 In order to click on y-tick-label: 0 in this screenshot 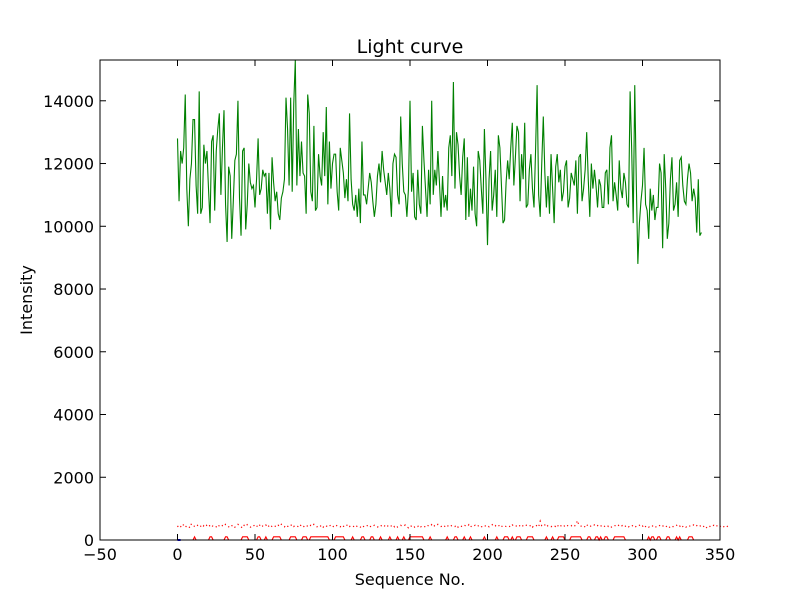, I will do `click(89, 540)`.